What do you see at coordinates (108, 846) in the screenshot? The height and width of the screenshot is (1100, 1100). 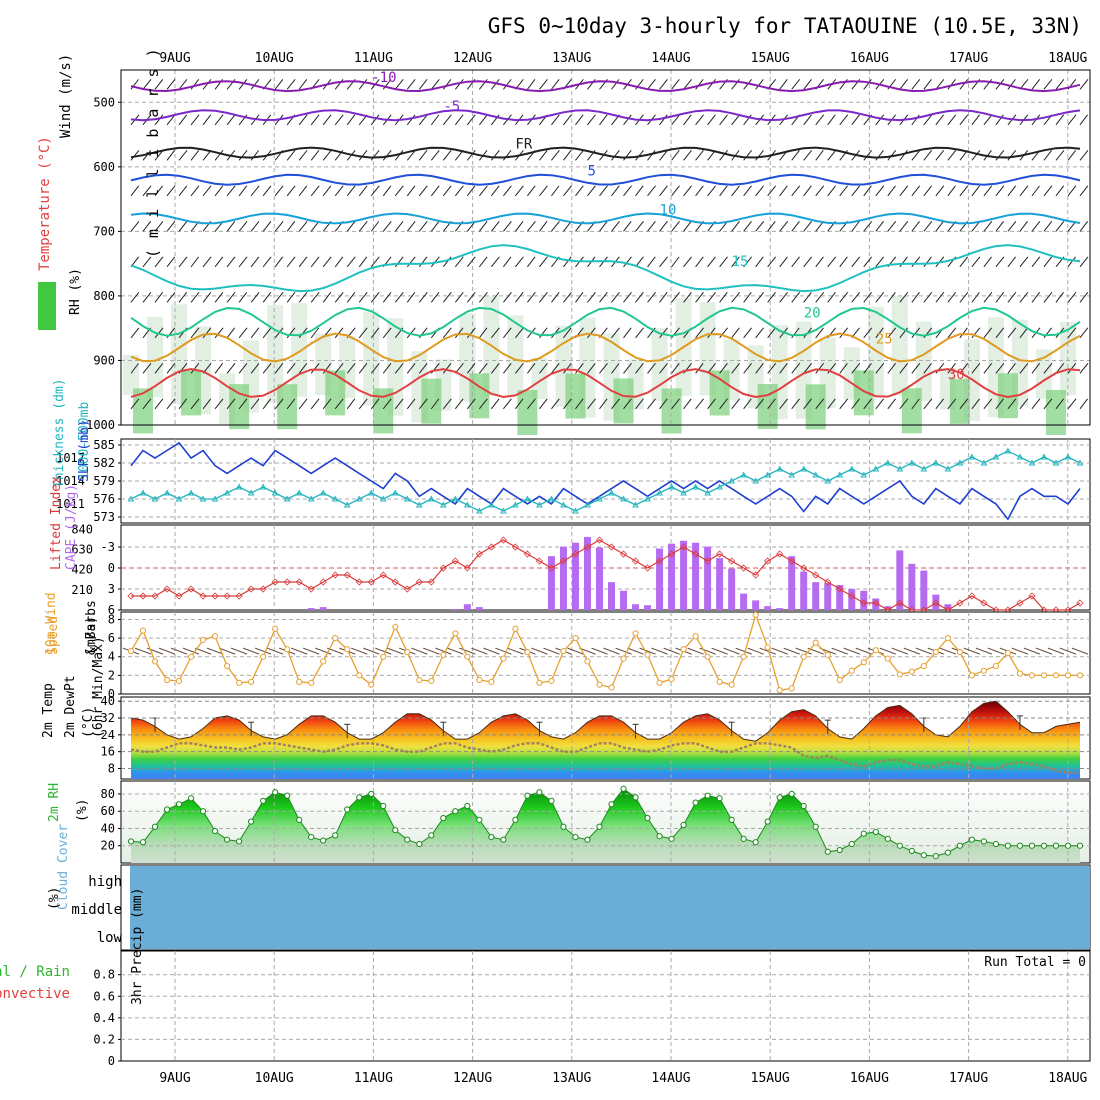 I see `ytick-20: 20` at bounding box center [108, 846].